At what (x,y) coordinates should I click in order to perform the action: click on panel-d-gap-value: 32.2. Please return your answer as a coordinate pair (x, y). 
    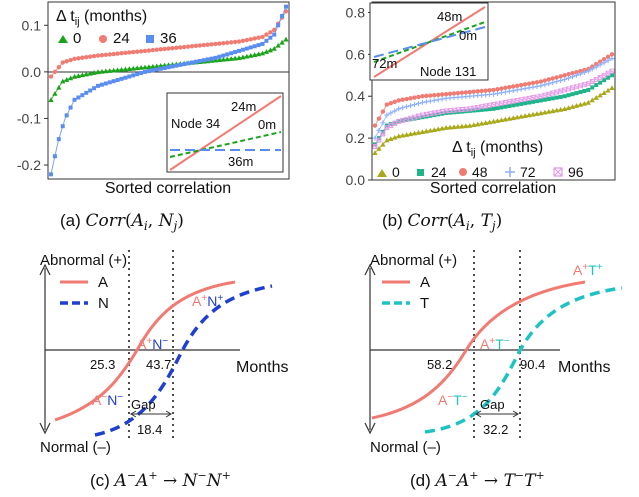
    Looking at the image, I should click on (495, 429).